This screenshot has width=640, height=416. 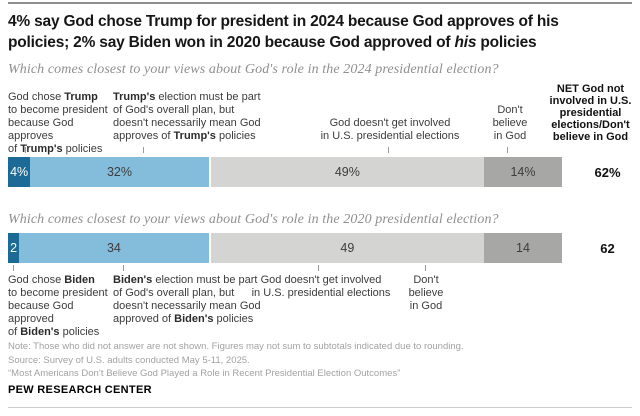 I want to click on bar-segment: 32%, so click(x=119, y=172).